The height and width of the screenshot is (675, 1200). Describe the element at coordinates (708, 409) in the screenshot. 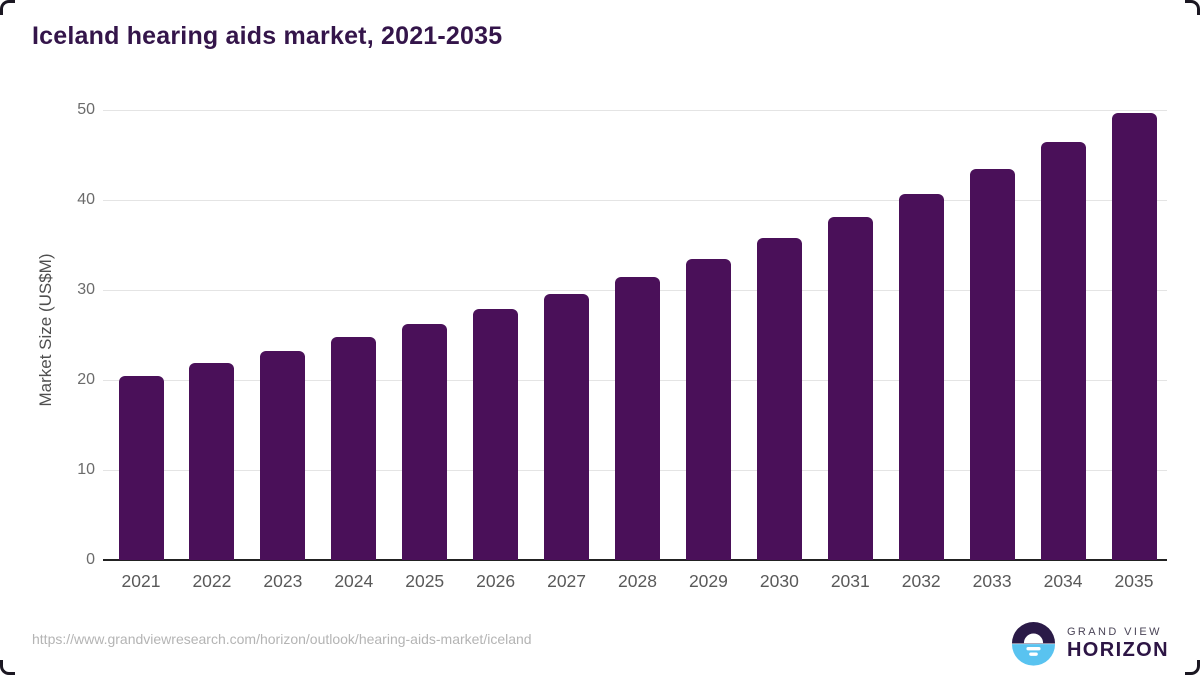

I see `bar-2029` at that location.